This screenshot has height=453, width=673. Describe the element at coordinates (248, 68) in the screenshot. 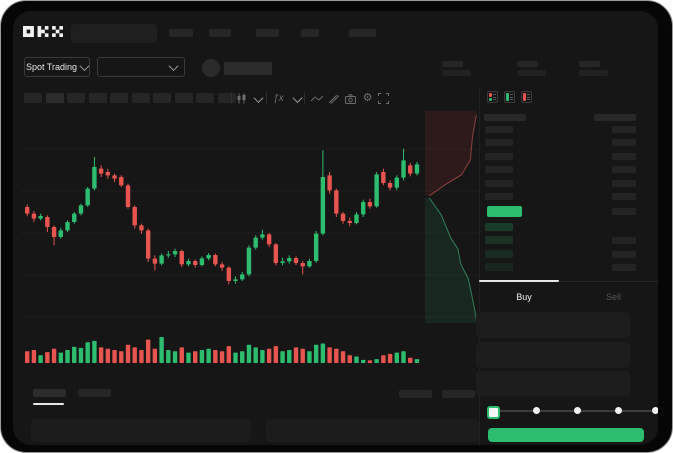

I see `pair-name-placeholder` at that location.